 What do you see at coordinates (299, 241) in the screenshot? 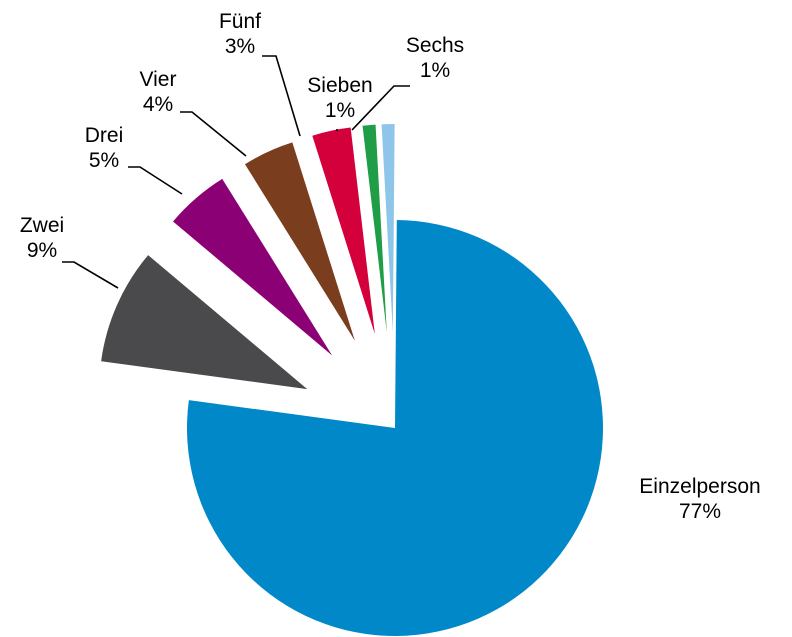
I see `pie-slice-vier` at bounding box center [299, 241].